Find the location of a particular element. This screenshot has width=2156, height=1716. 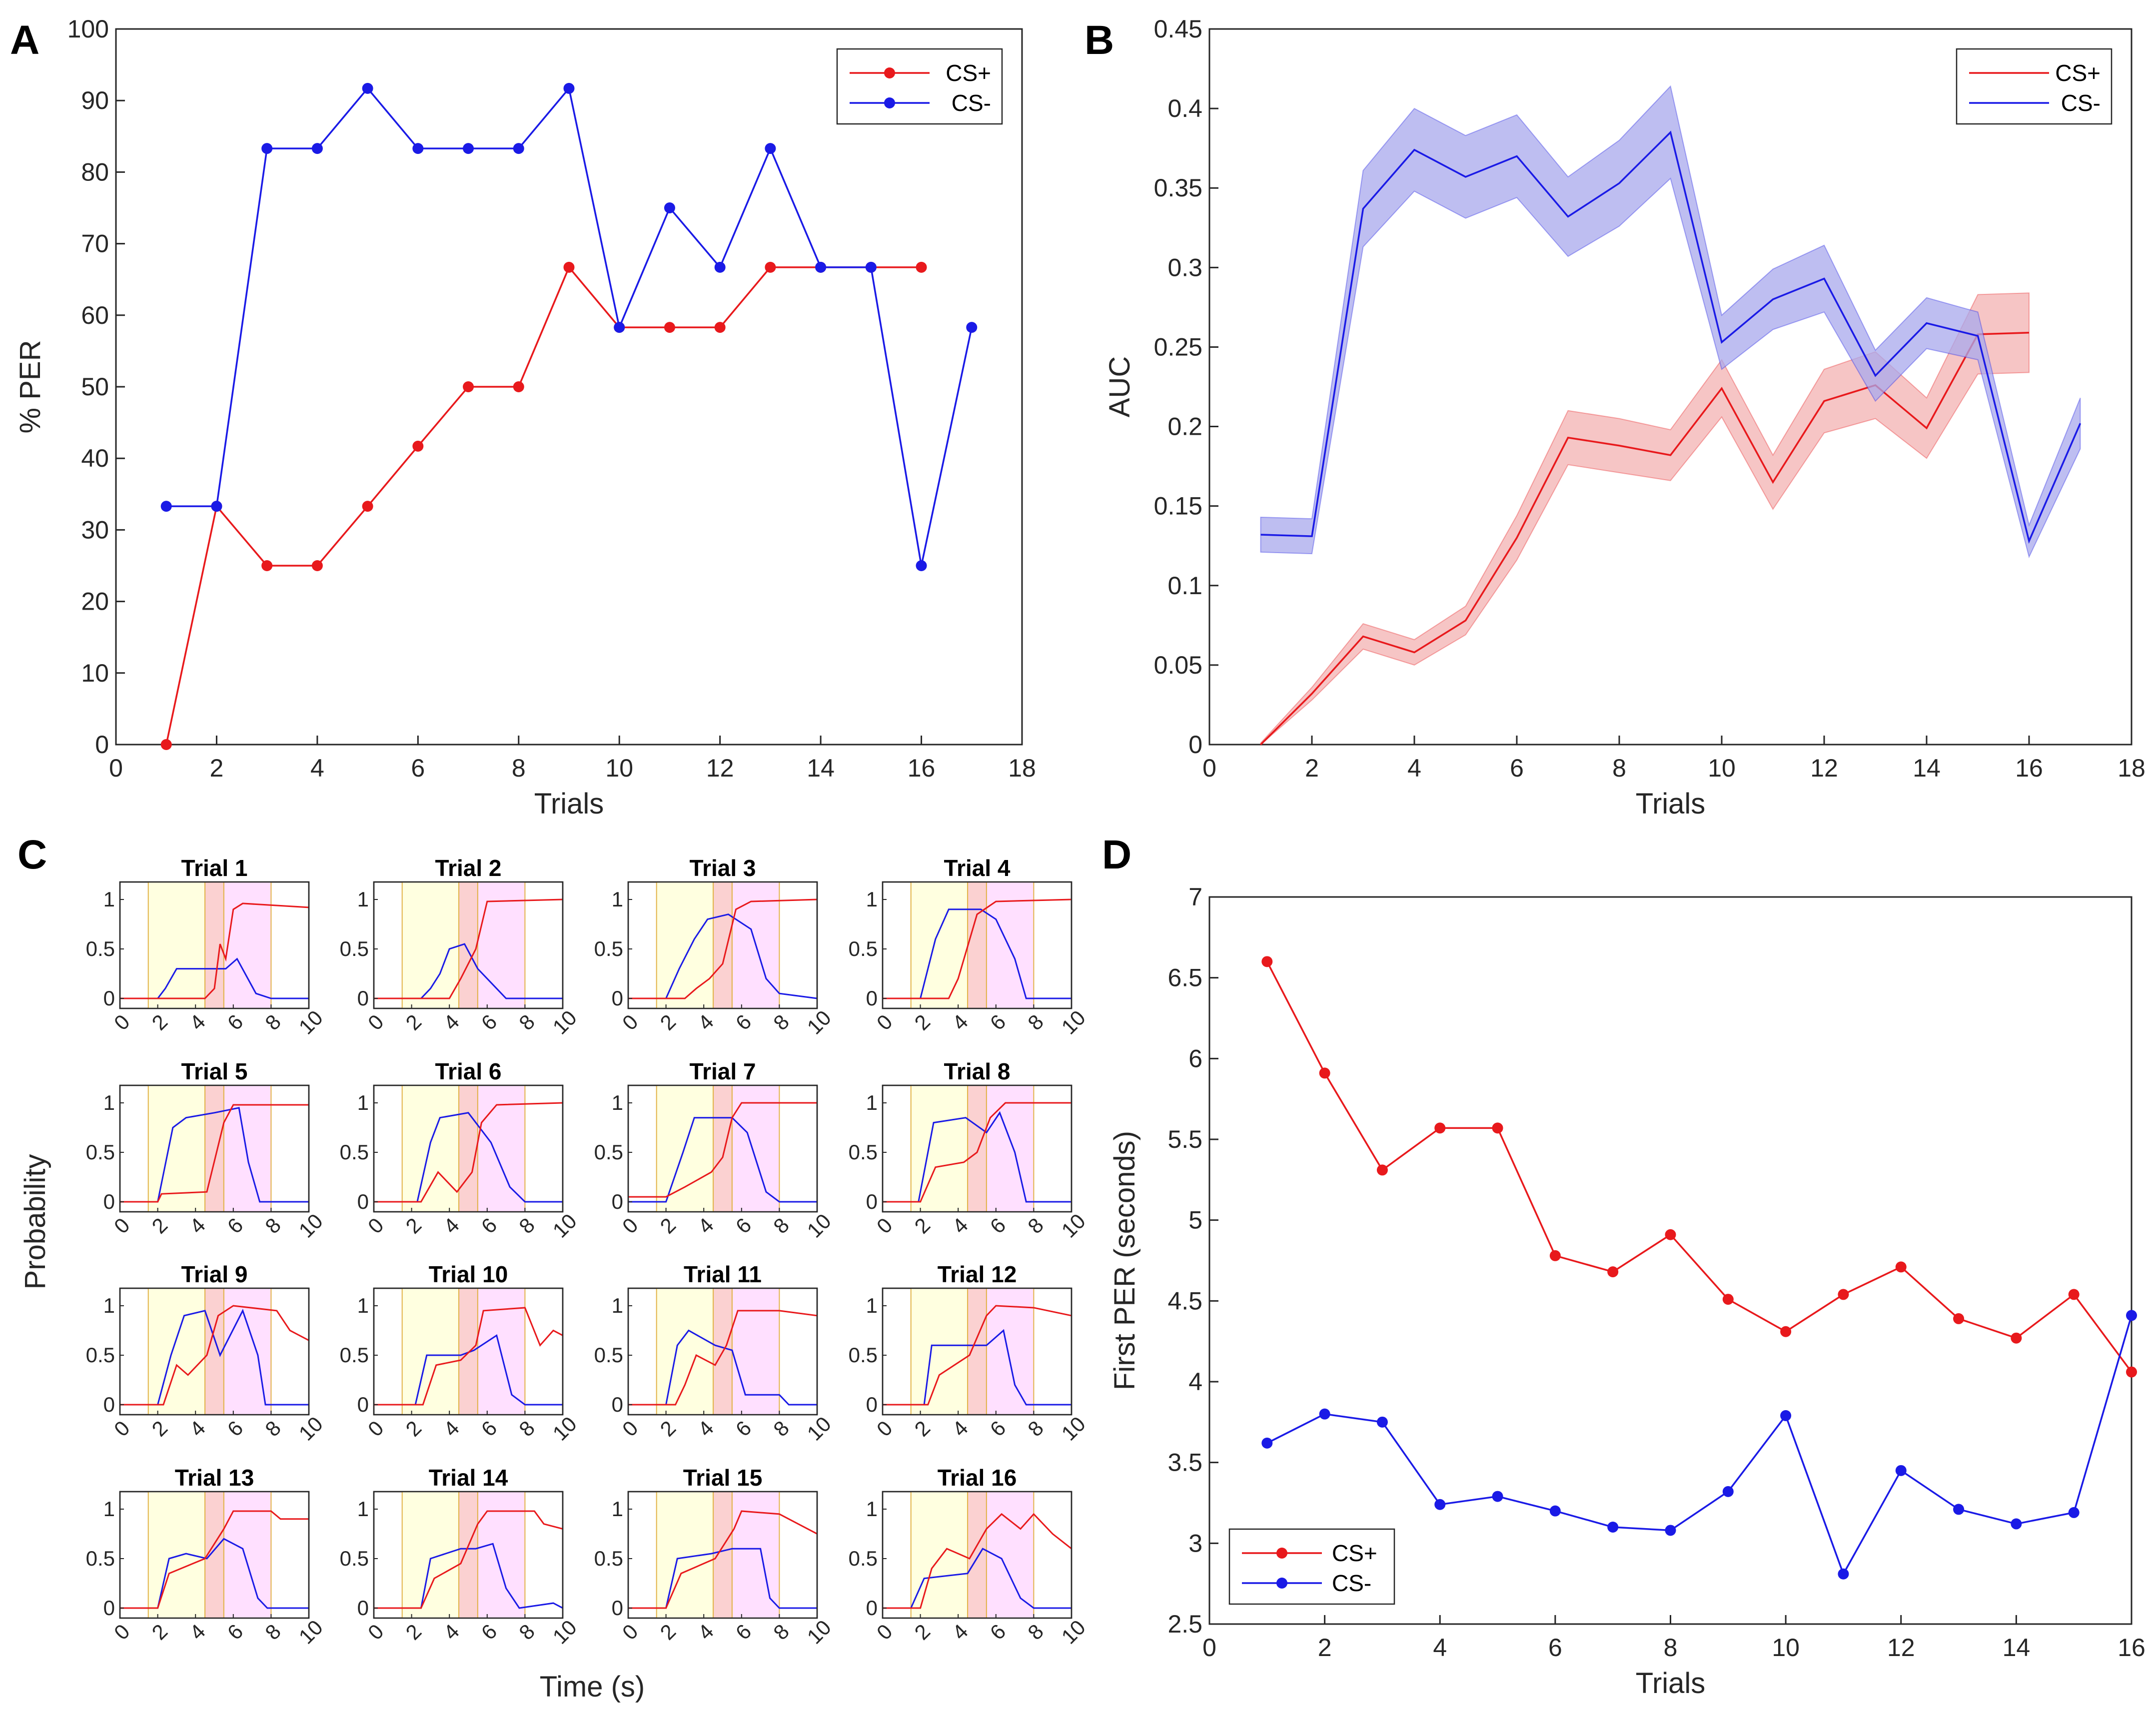

x-tick-label: 2 is located at coordinates (667, 1022).